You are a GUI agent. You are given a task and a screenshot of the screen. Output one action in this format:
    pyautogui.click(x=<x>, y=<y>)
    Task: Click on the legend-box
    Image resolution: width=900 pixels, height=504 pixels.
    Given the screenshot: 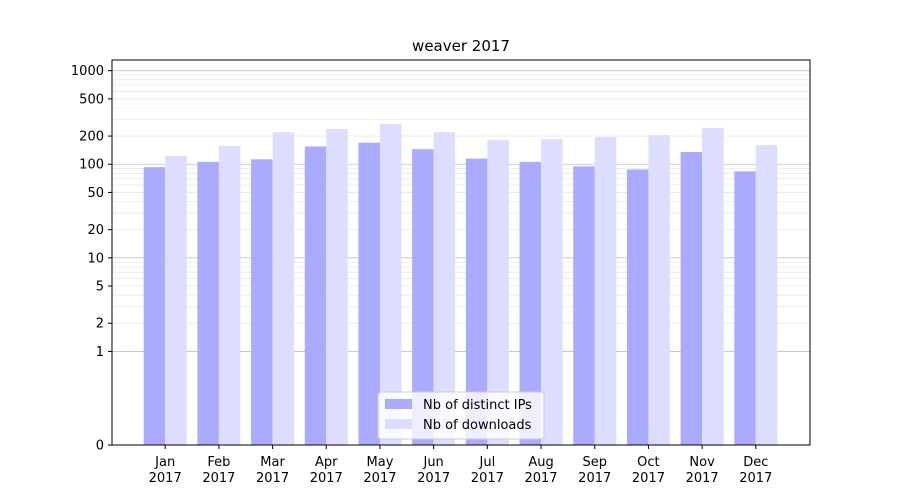 What is the action you would take?
    pyautogui.click(x=461, y=415)
    